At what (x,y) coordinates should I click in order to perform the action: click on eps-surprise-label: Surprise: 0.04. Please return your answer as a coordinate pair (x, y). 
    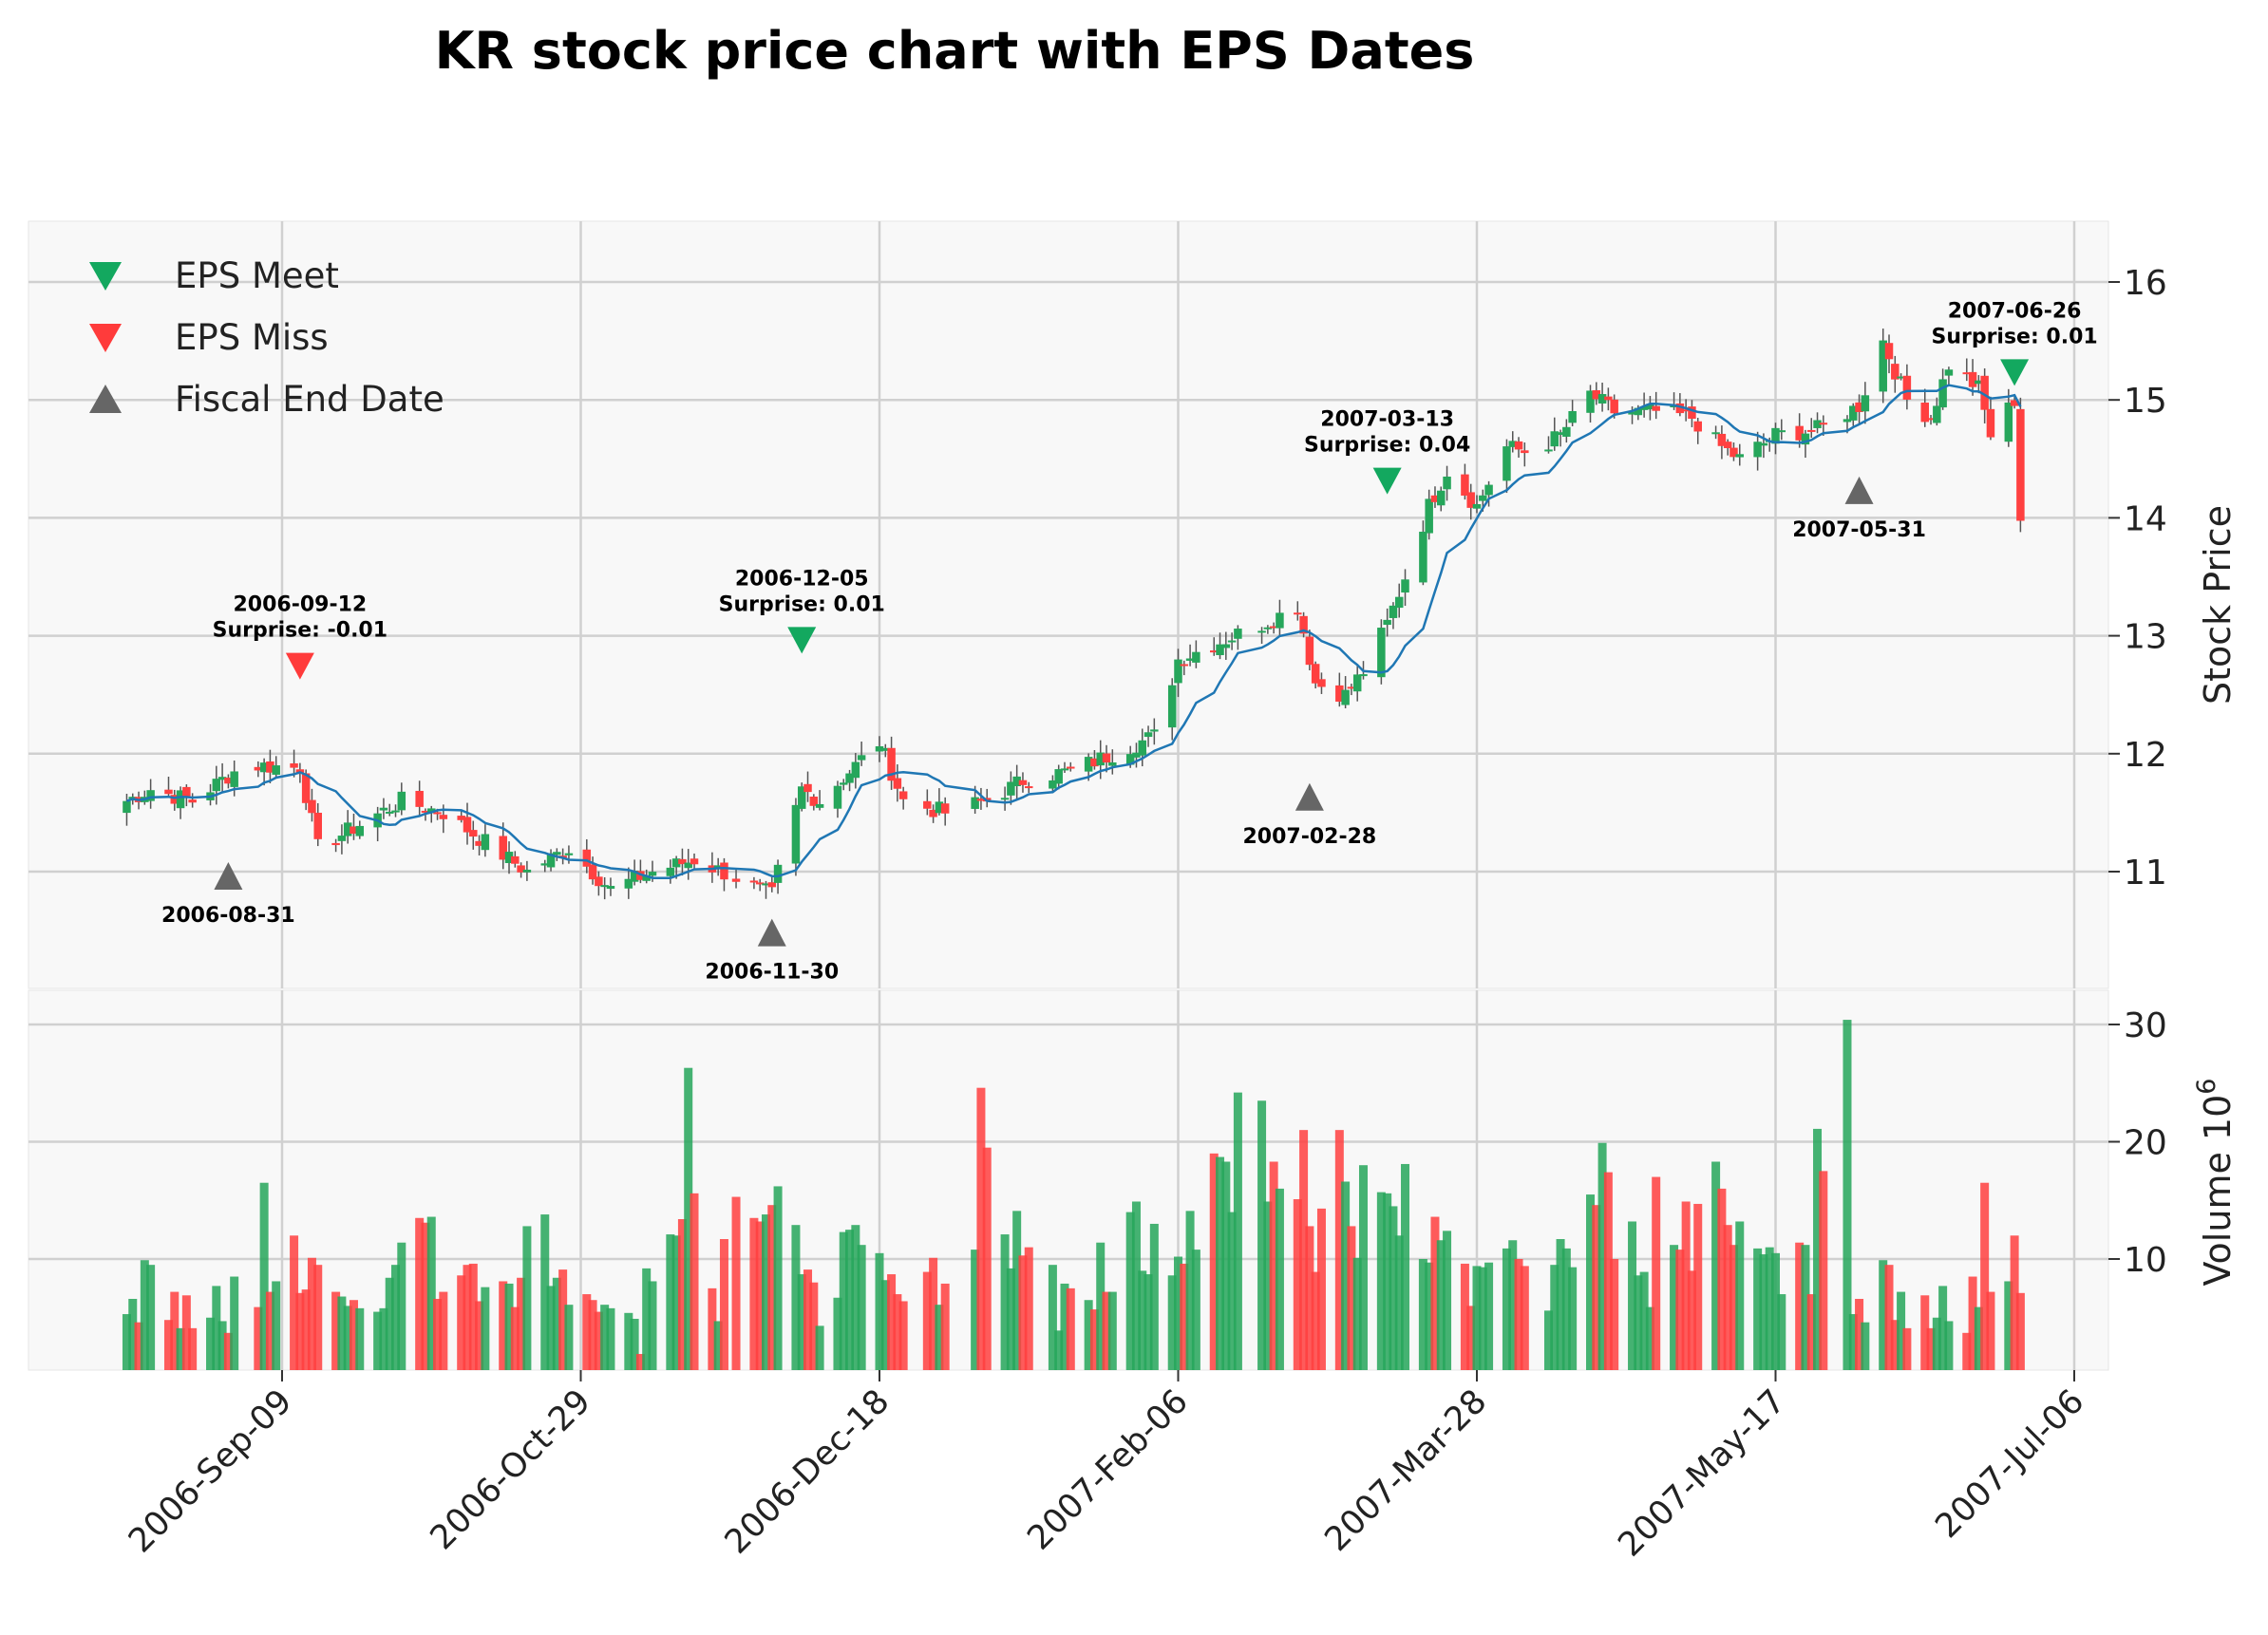
    Looking at the image, I should click on (1387, 446).